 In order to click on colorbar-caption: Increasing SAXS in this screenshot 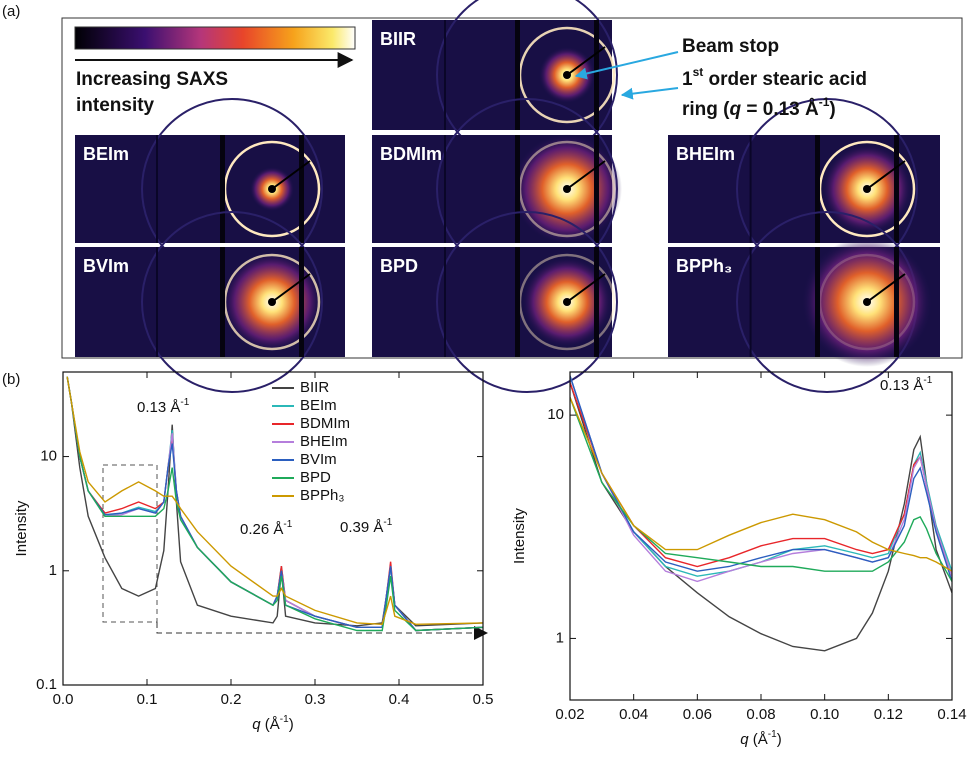, I will do `click(152, 79)`.